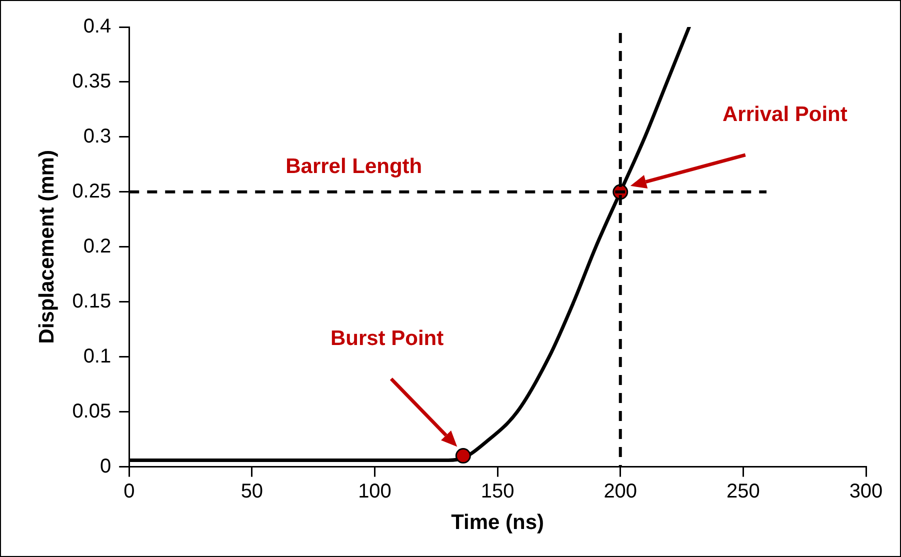 The image size is (901, 557). What do you see at coordinates (497, 491) in the screenshot?
I see `x-tick-label: 150` at bounding box center [497, 491].